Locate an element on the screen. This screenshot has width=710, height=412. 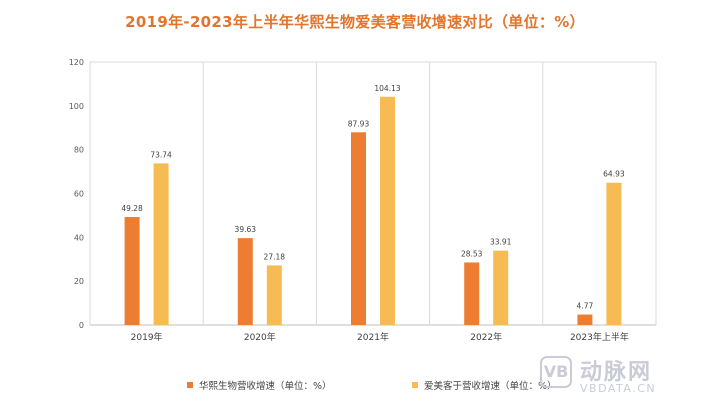
y-tick-label: 60 is located at coordinates (79, 194).